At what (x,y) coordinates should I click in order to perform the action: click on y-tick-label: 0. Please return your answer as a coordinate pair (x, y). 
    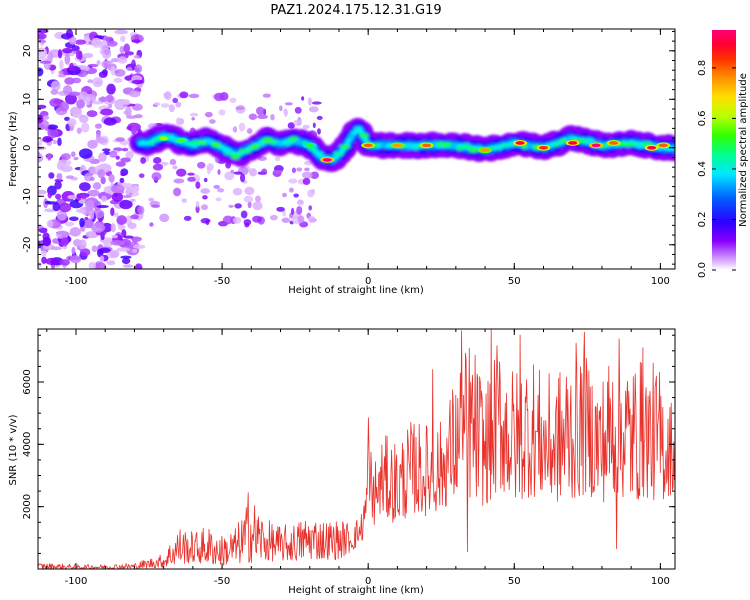
    Looking at the image, I should click on (27, 148).